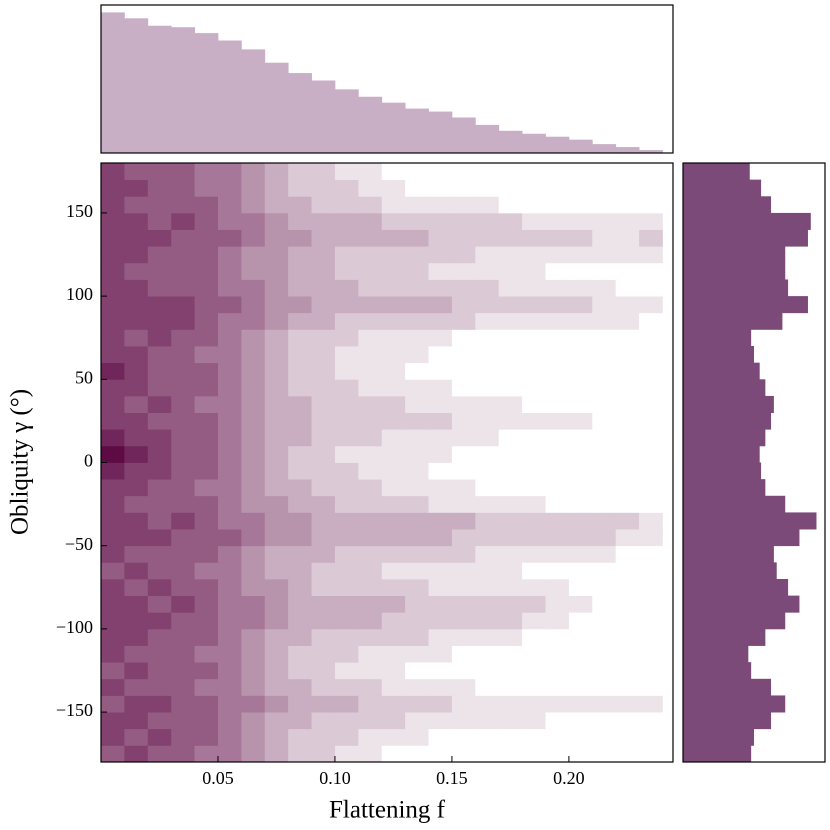 The width and height of the screenshot is (830, 830). What do you see at coordinates (218, 778) in the screenshot?
I see `x-tick-label: 0.05` at bounding box center [218, 778].